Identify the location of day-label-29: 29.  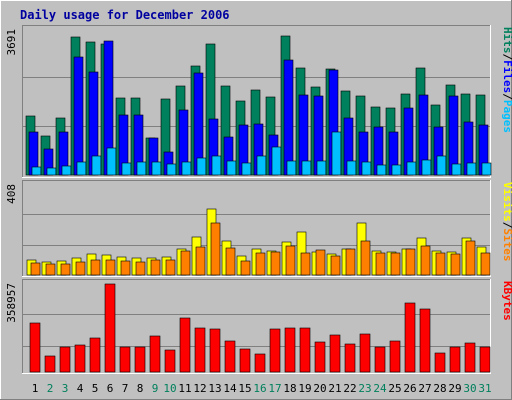
(454, 388).